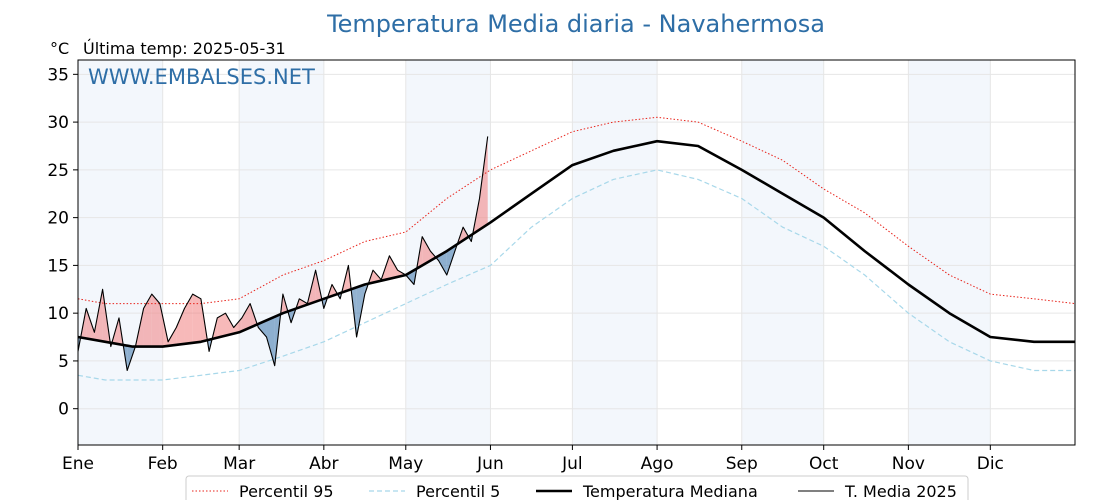 This screenshot has width=1120, height=500. Describe the element at coordinates (824, 464) in the screenshot. I see `x-tick-label: Oct` at that location.